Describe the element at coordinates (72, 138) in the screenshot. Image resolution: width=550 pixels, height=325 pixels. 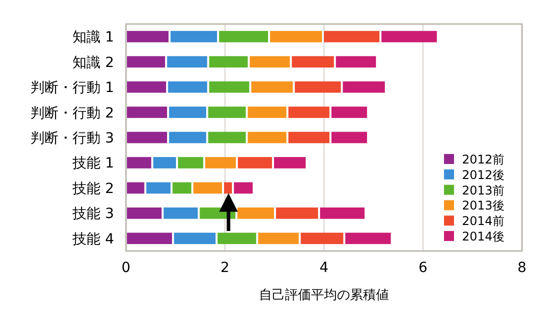
I see `y-tick-label: 判断・行動 3` at that location.